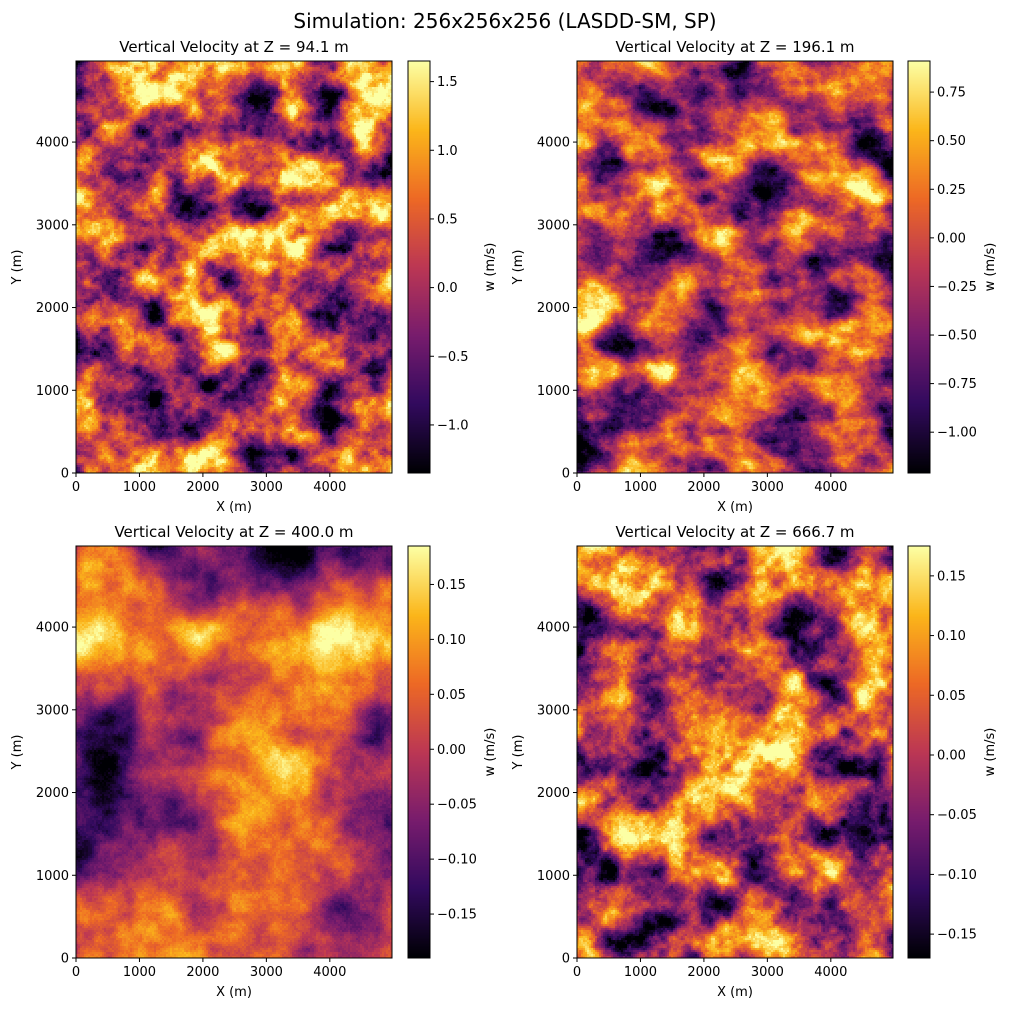 This screenshot has height=1011, width=1010. I want to click on colorbar-tick-label: 0.5, so click(447, 219).